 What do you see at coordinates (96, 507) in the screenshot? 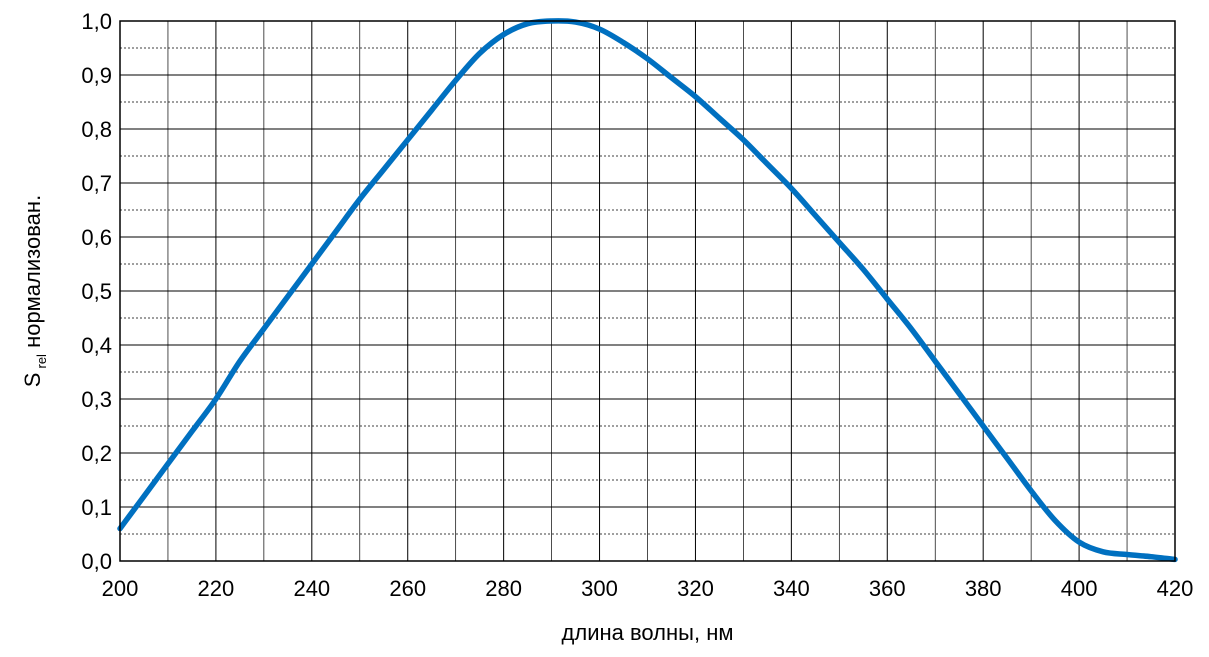
I see `y-tick-label: 0,1` at bounding box center [96, 507].